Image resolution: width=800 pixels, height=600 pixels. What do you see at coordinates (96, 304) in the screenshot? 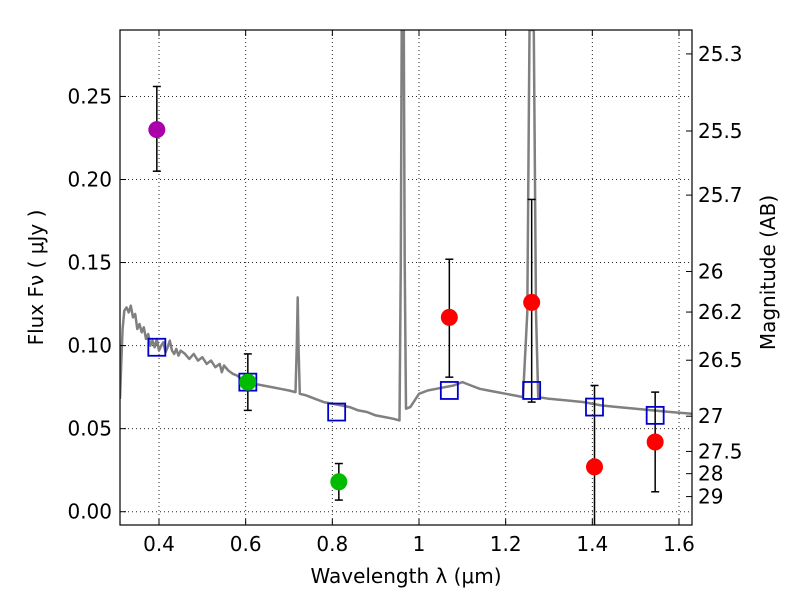
I see `y-axis-ticks: 0.00 0.05 0.10 0.15 0.20 0.25` at bounding box center [96, 304].